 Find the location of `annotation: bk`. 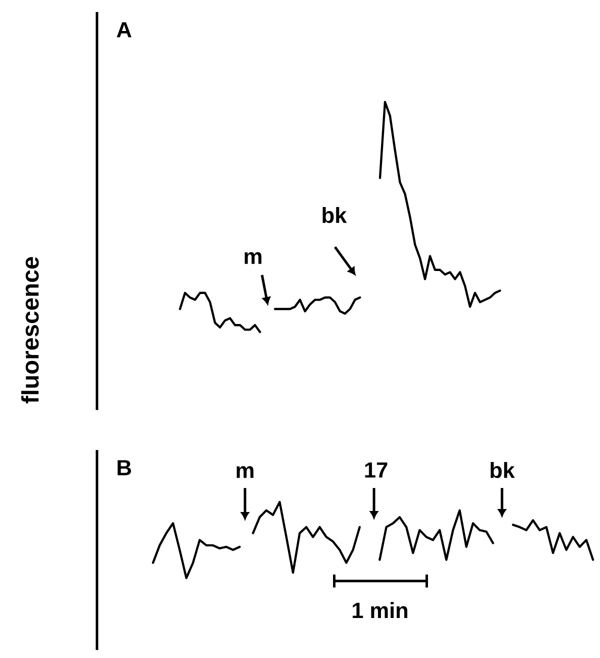

annotation: bk is located at coordinates (334, 215).